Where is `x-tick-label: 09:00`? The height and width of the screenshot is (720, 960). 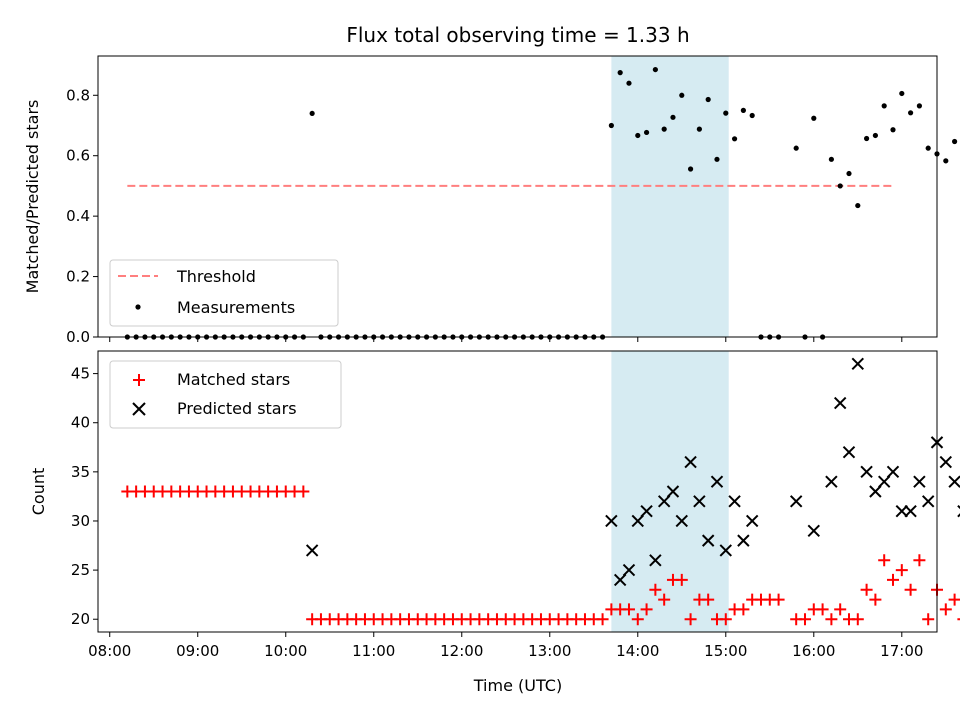
x-tick-label: 09:00 is located at coordinates (197, 651).